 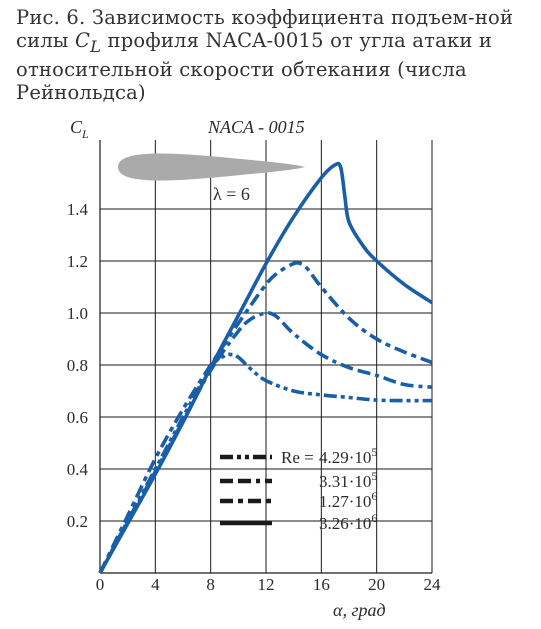 What do you see at coordinates (345, 457) in the screenshot?
I see `legend-label-mantissa: 4.29·10` at bounding box center [345, 457].